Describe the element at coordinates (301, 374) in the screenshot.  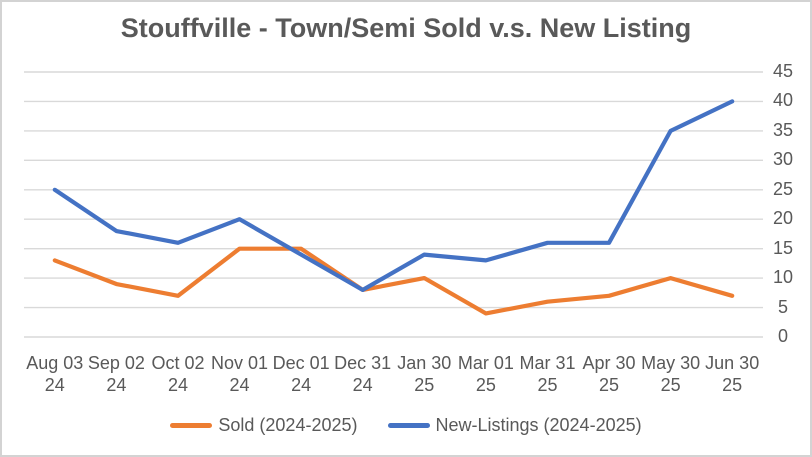
I see `x-axis-tick-label: Dec 01 24` at that location.